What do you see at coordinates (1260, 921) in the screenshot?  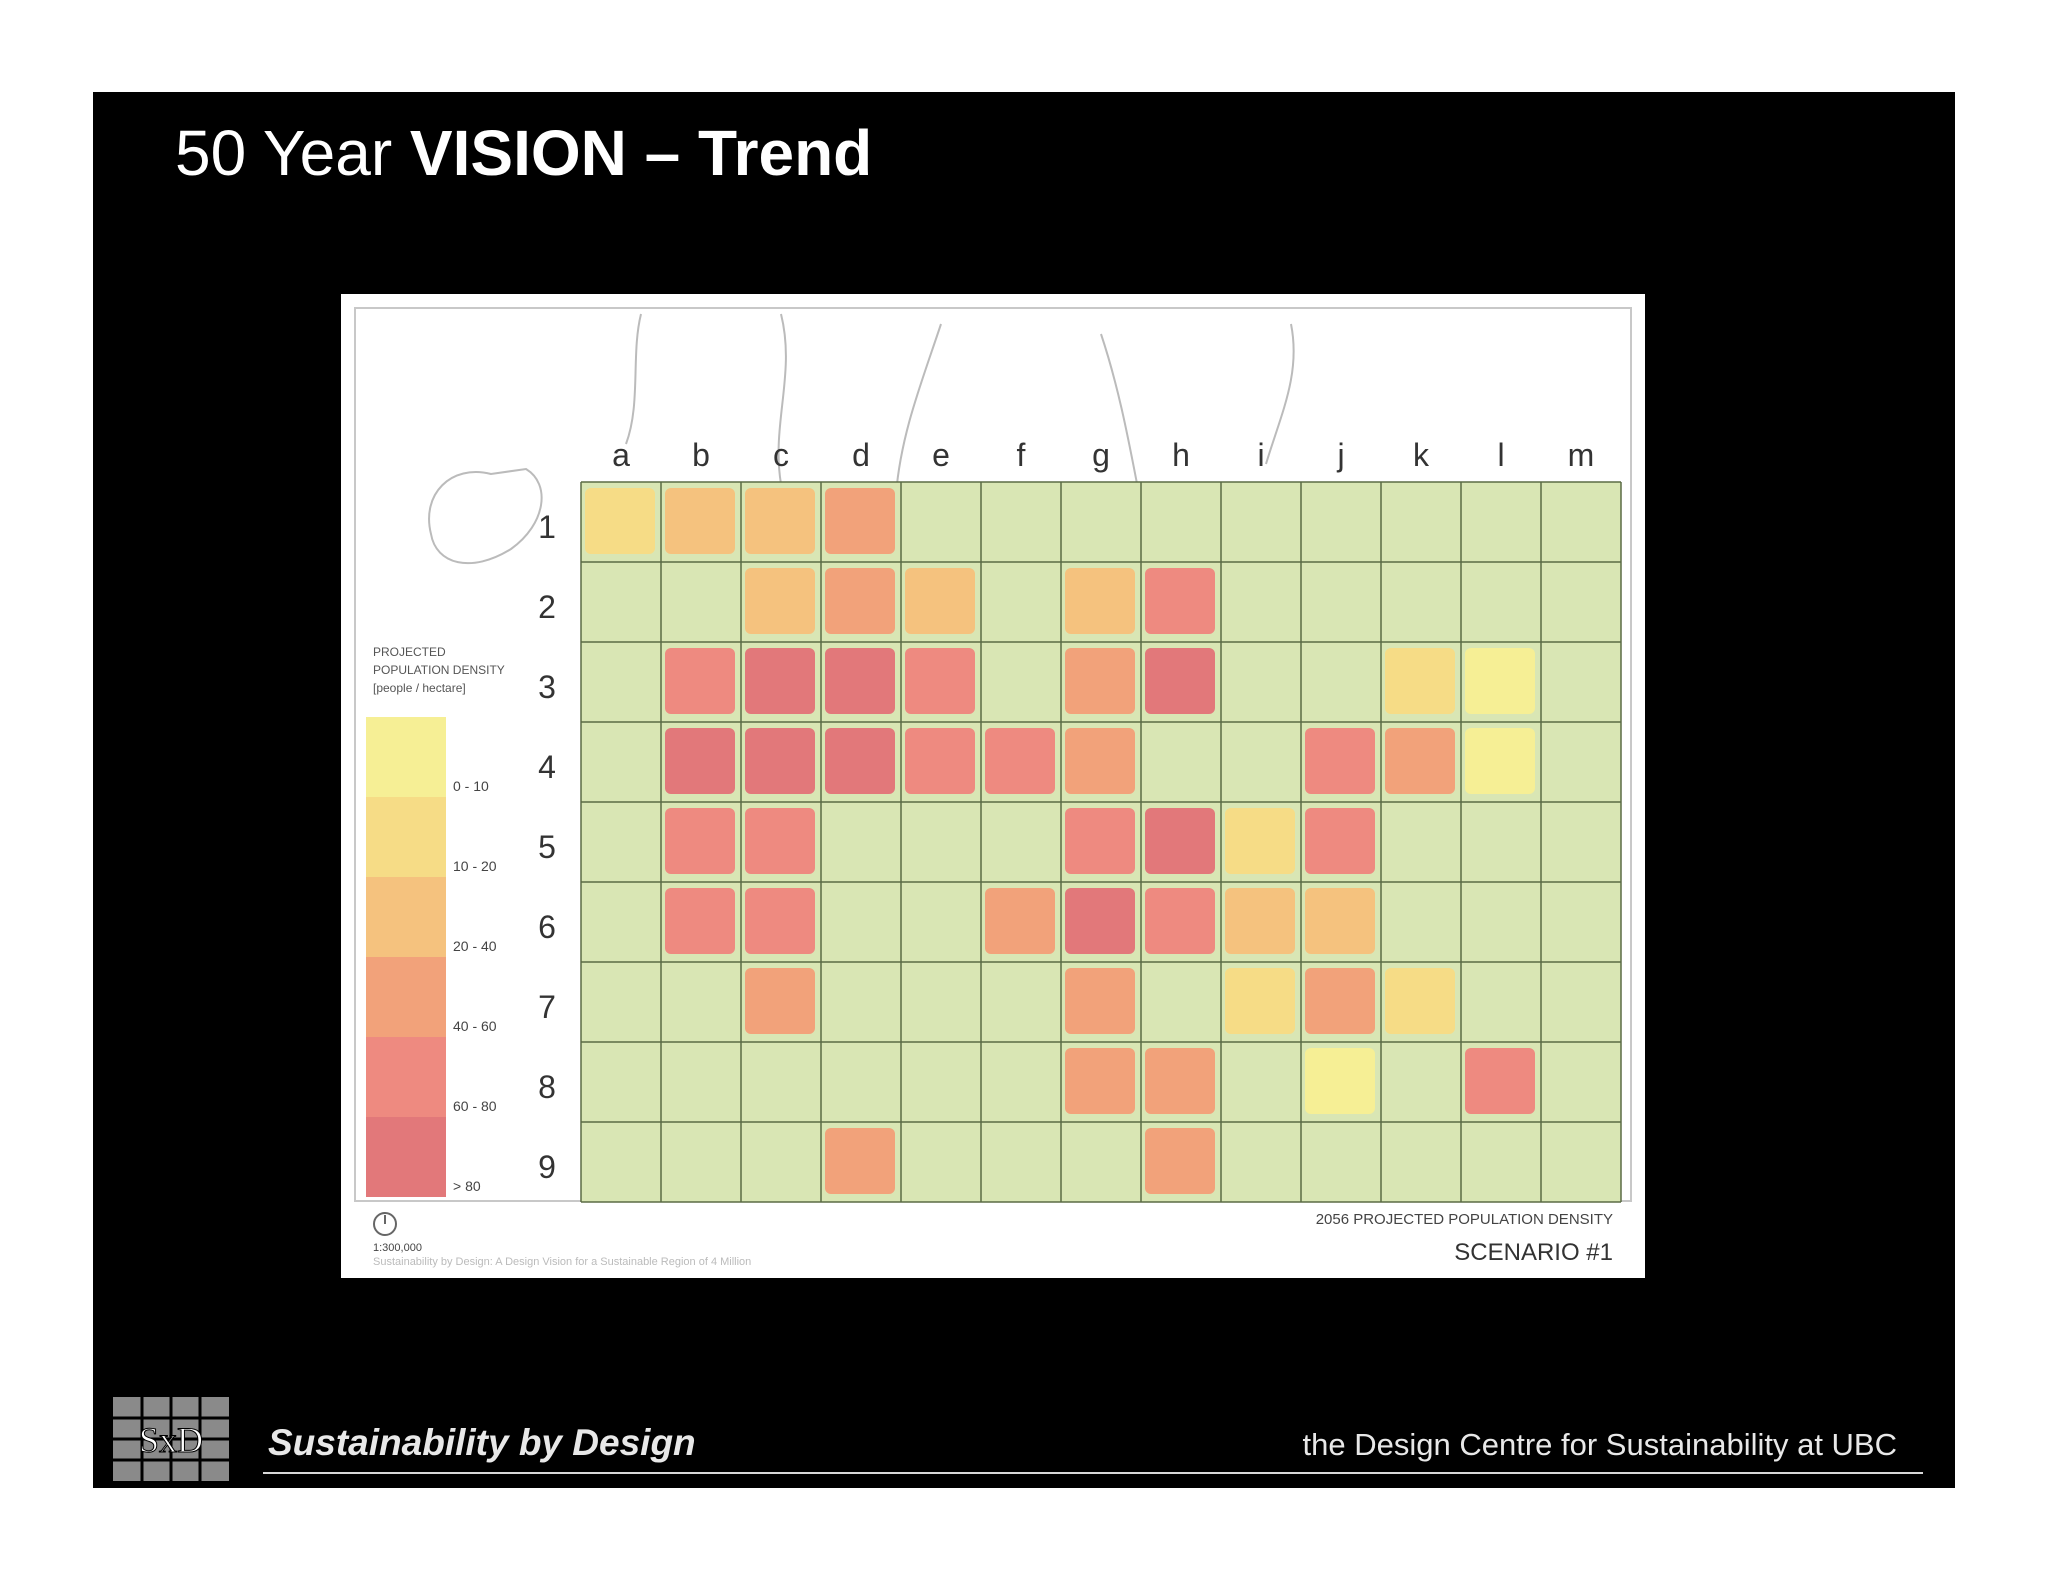 I see `density-cell-i6` at bounding box center [1260, 921].